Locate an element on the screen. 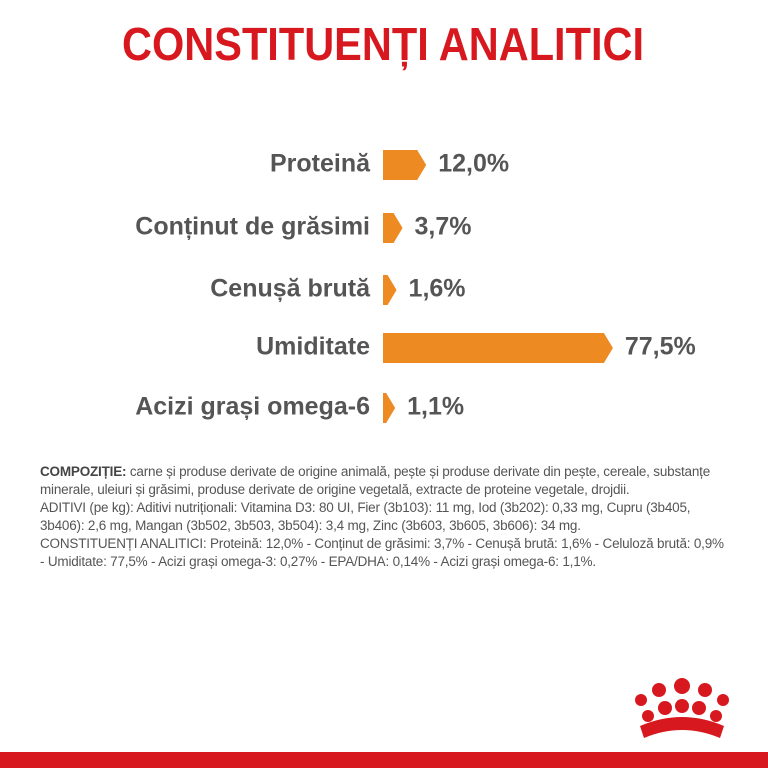  bottom-stripe is located at coordinates (384, 760).